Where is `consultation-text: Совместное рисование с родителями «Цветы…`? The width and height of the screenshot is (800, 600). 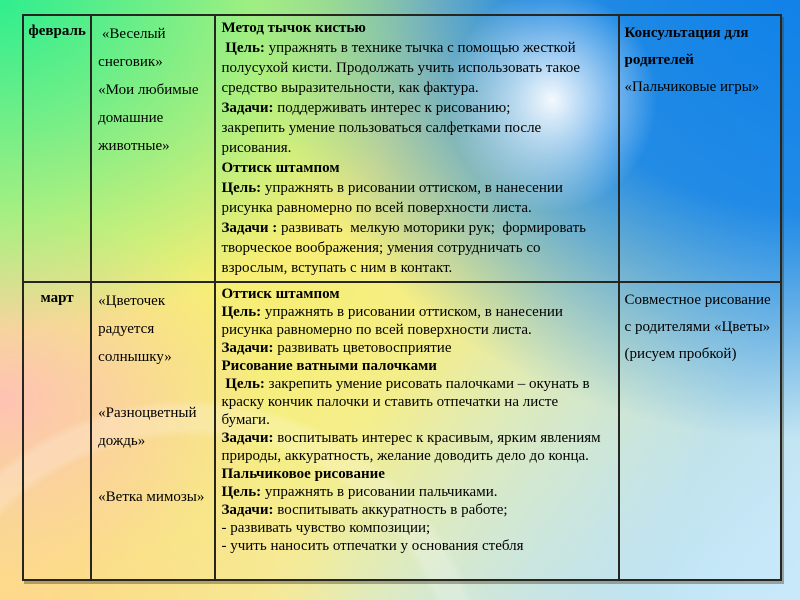 consultation-text: Совместное рисование с родителями «Цветы… is located at coordinates (700, 327).